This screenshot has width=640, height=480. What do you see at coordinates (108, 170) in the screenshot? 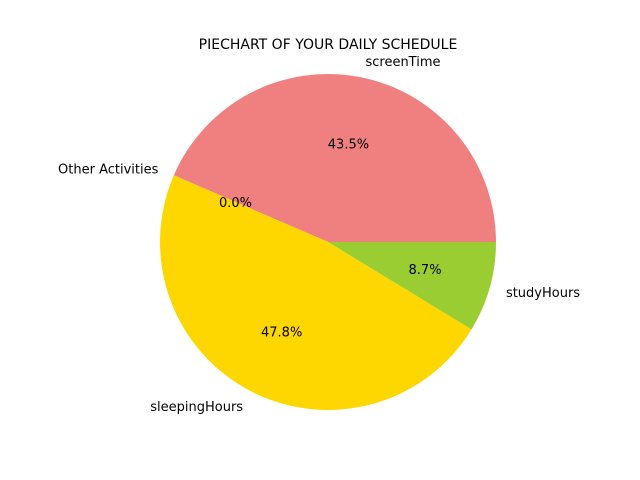
I see `category-label-other-activities: Other Activities` at bounding box center [108, 170].